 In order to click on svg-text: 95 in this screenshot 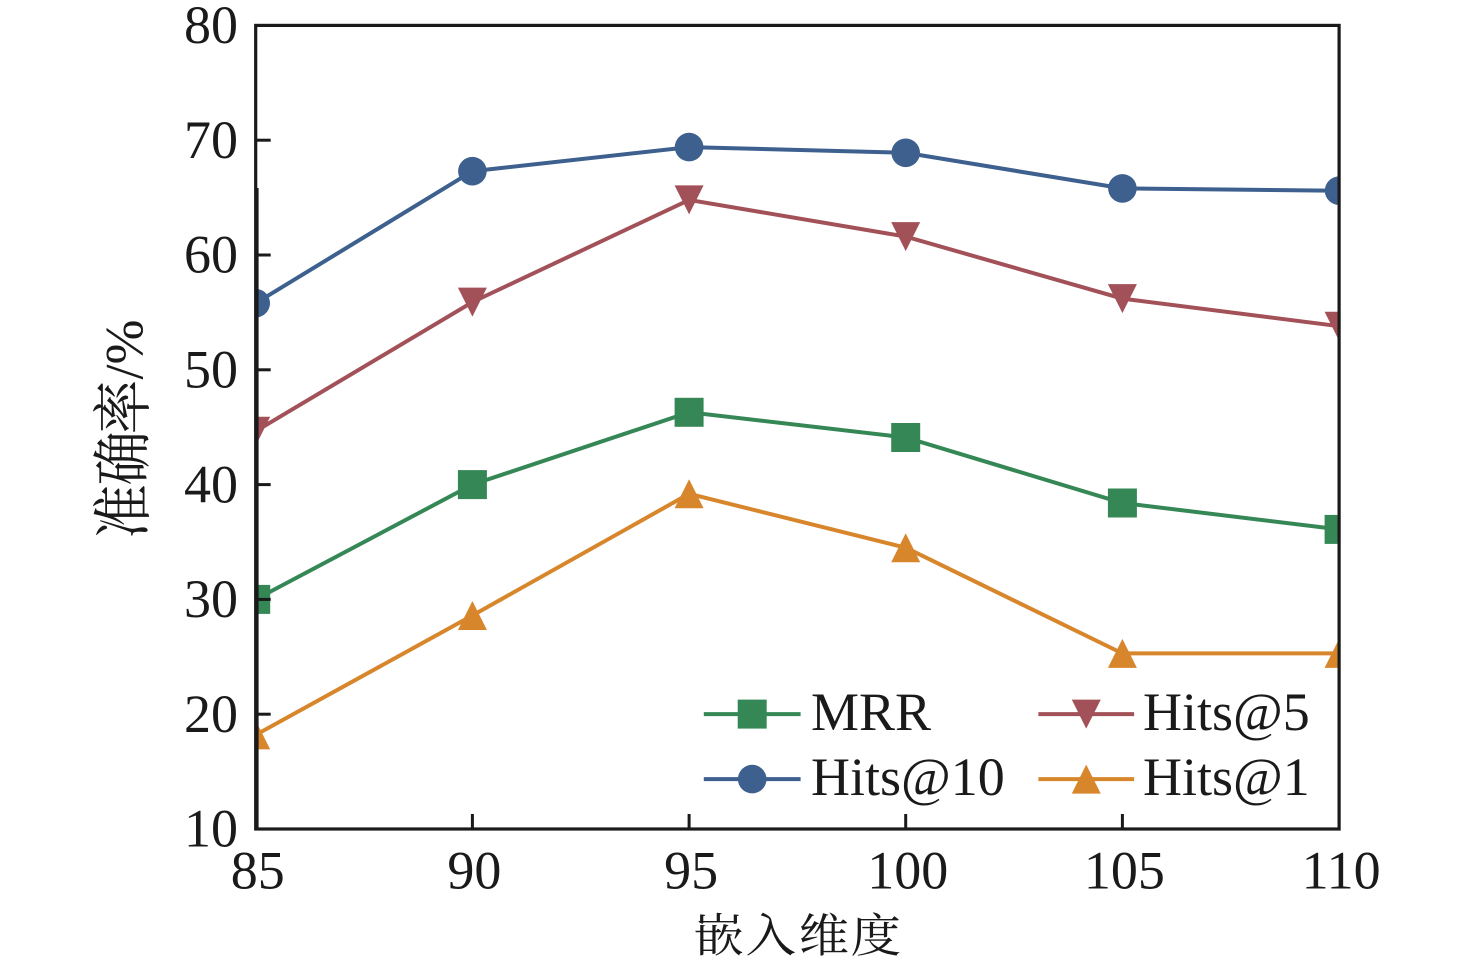, I will do `click(691, 870)`.